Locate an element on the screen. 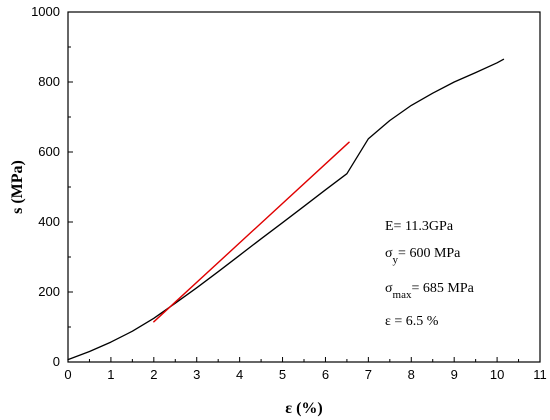 Image resolution: width=550 pixels, height=420 pixels. x-tick-label: 9 is located at coordinates (454, 374).